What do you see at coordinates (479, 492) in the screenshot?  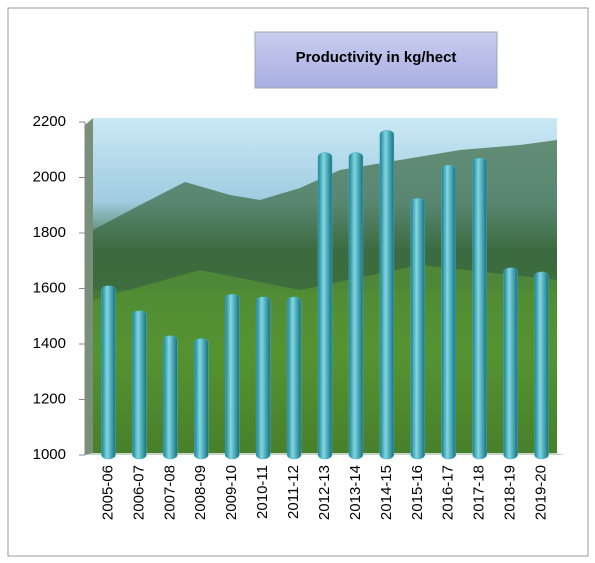 I see `x-tick-label: 2017-18` at bounding box center [479, 492].